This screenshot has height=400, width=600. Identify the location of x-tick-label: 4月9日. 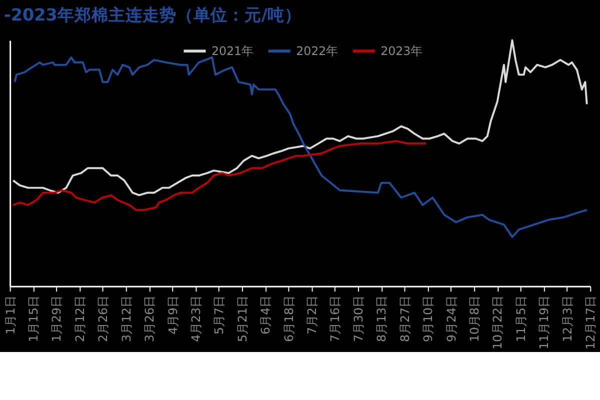
(173, 315).